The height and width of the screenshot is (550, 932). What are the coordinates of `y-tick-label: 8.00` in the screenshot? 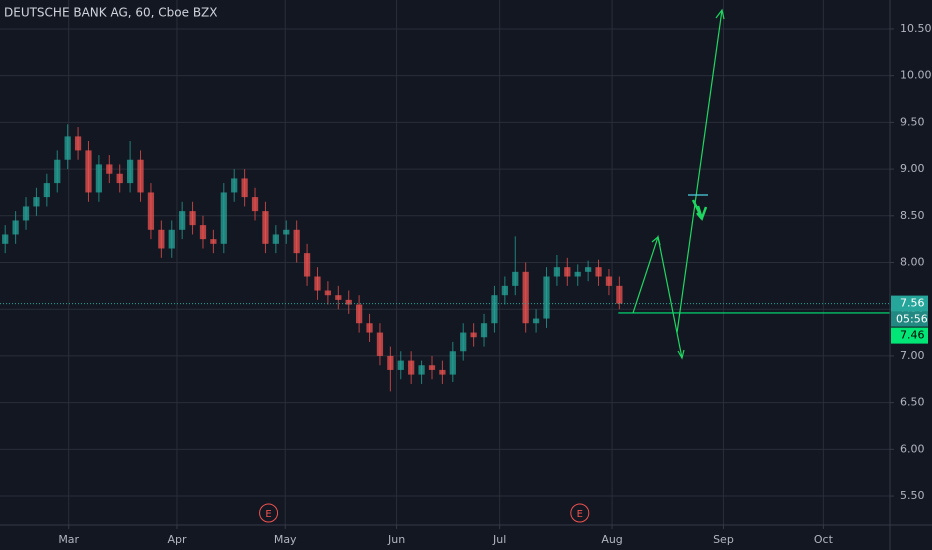 It's located at (912, 262).